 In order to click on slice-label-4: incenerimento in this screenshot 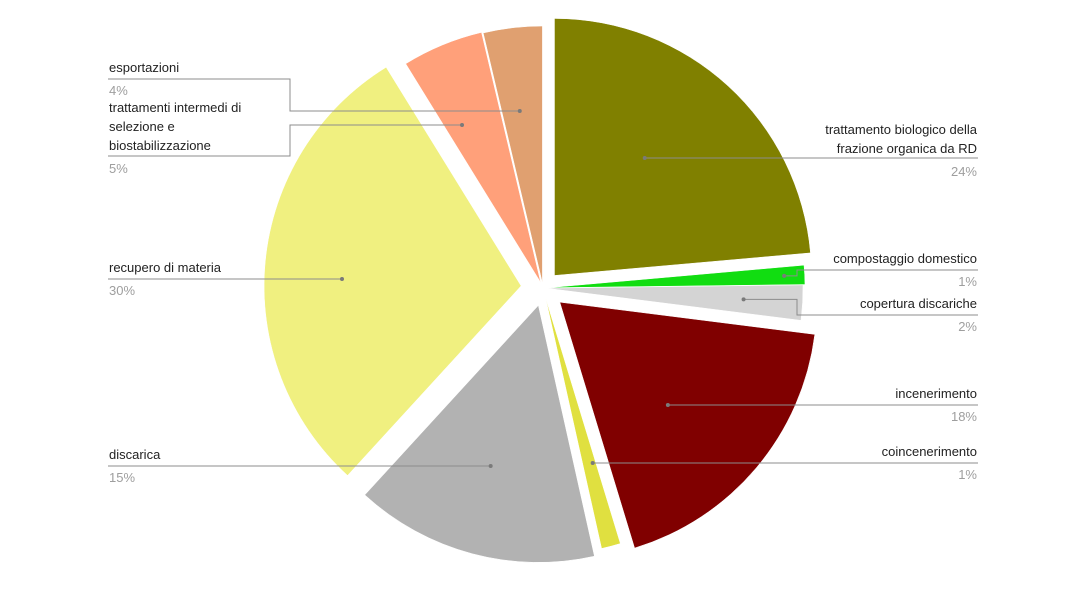, I will do `click(936, 393)`.